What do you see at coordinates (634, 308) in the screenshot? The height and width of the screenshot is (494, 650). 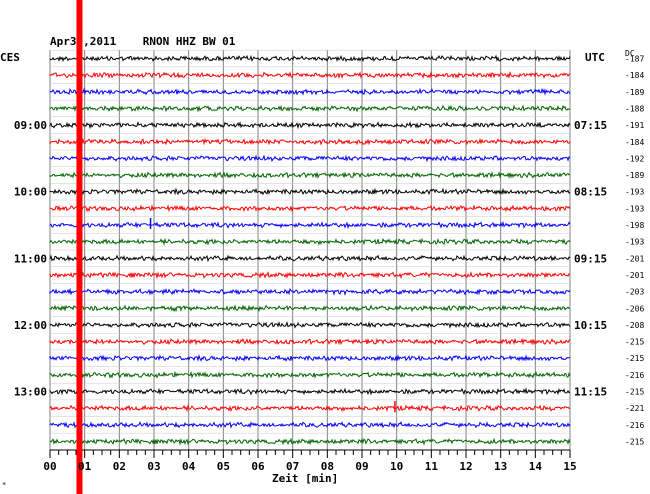 I see `dc-offset-label: -206` at bounding box center [634, 308].